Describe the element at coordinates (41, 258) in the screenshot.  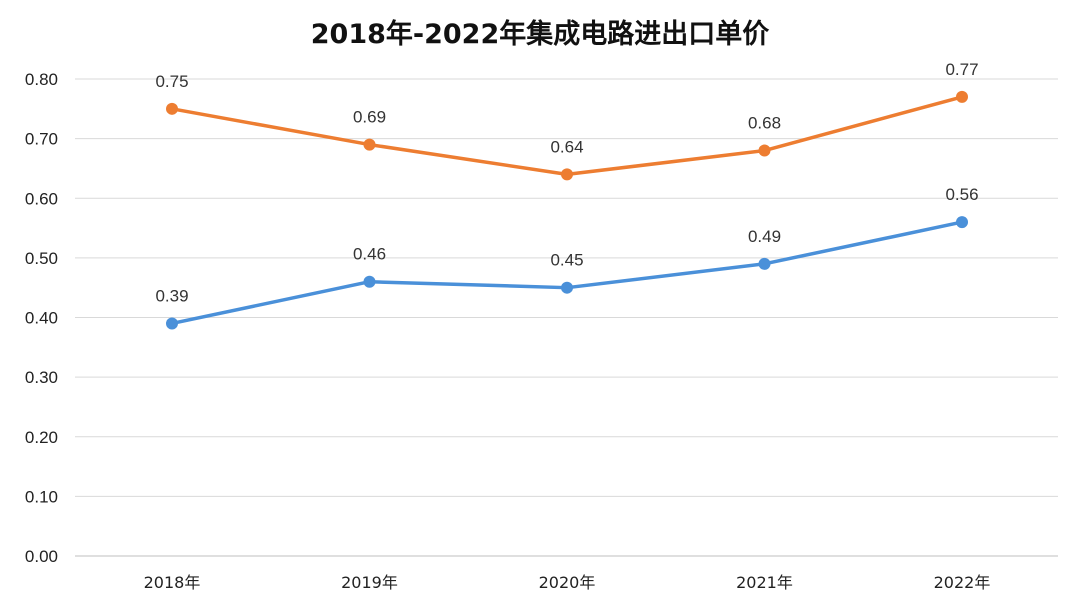
I see `y-tick-label: 0.50` at that location.